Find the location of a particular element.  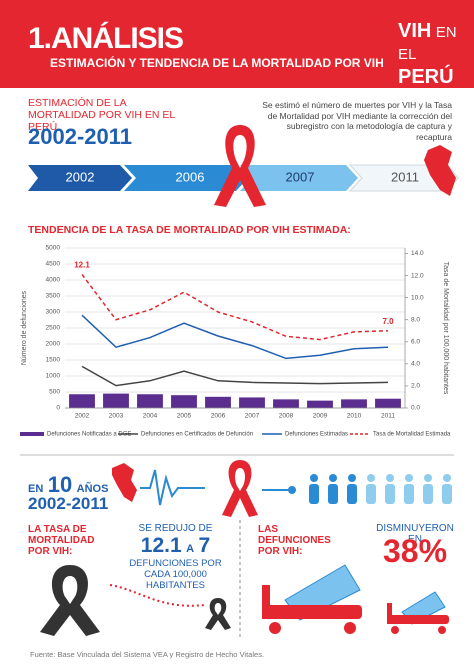

y-tick-label: 3000 is located at coordinates (53, 312).